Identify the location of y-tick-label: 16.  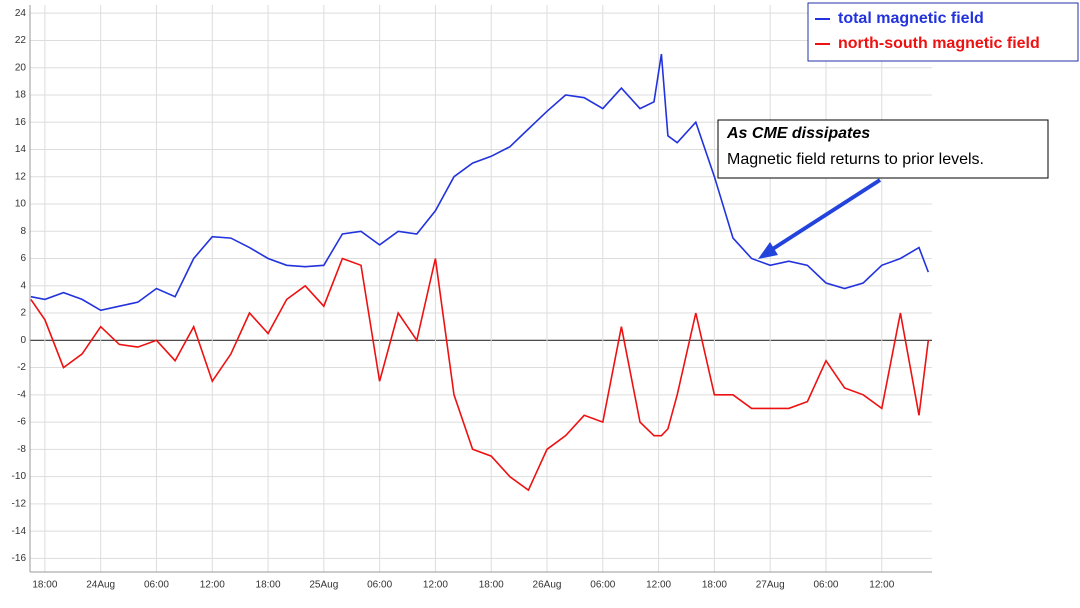
(21, 122).